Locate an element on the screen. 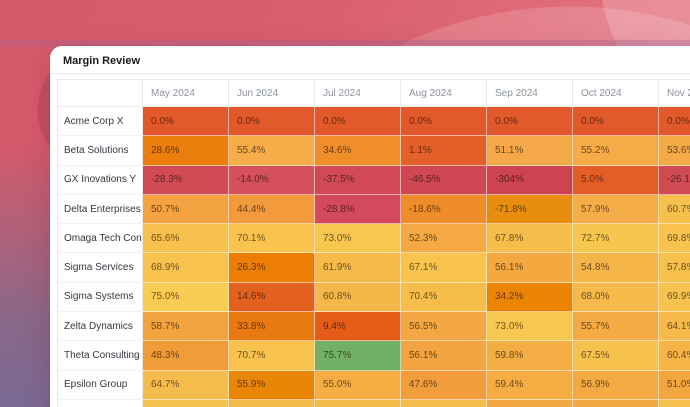  heatmap-cell: 34.6% is located at coordinates (358, 151).